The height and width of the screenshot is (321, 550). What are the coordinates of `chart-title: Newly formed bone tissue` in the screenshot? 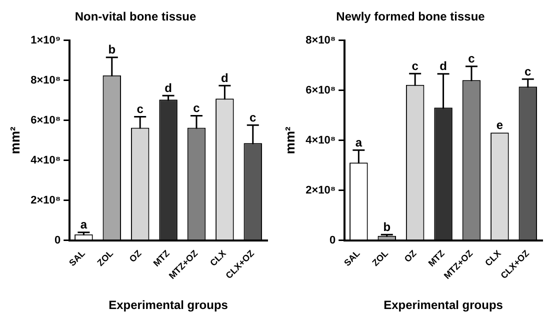 It's located at (411, 17).